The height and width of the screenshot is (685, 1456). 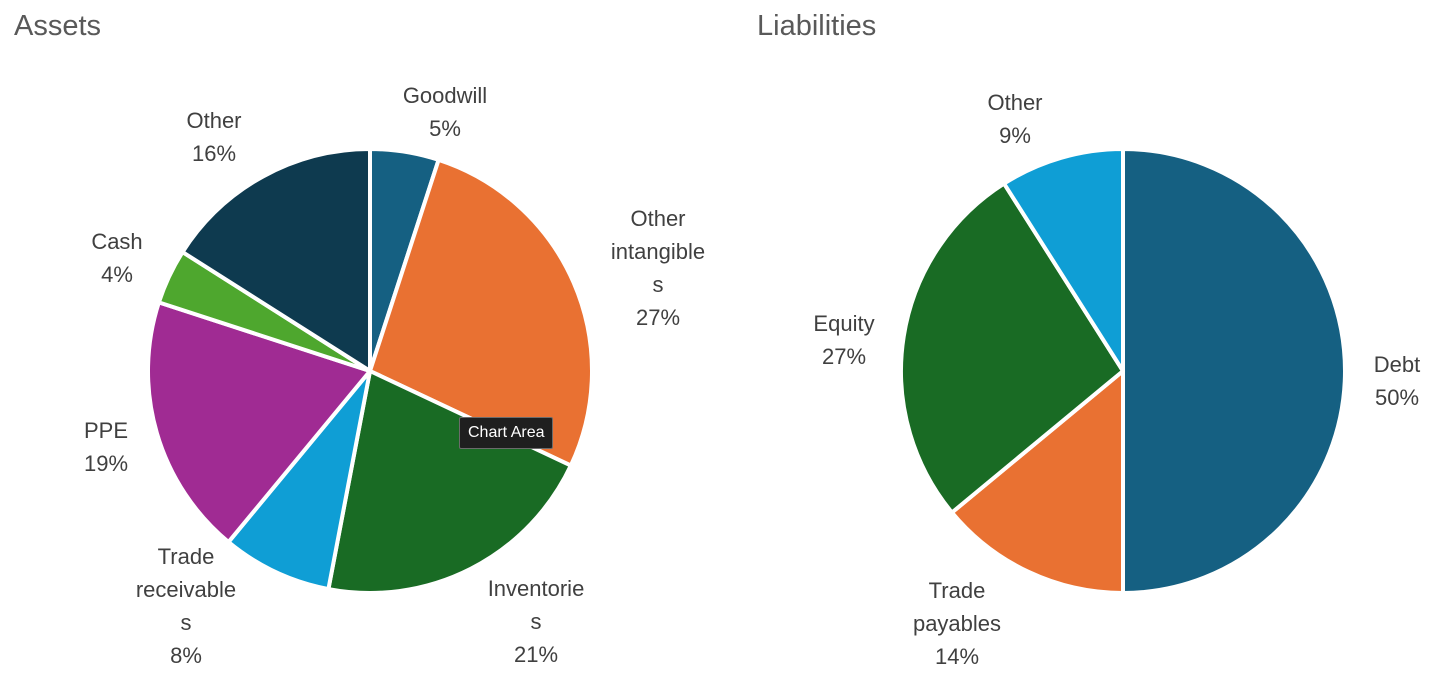 I want to click on chart-area-tooltip: Chart Area, so click(x=506, y=433).